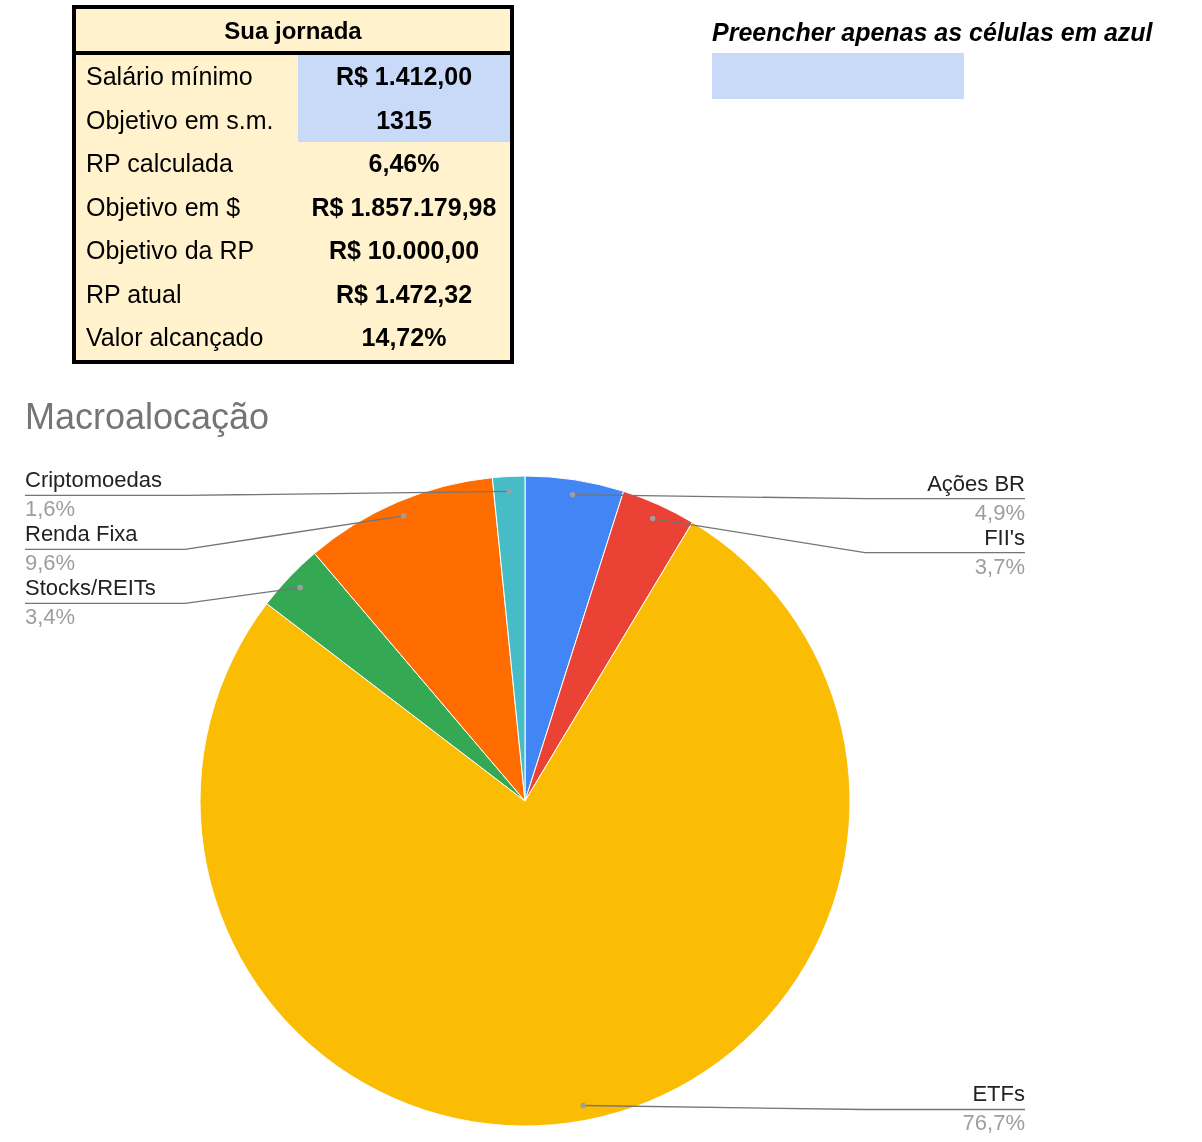 The image size is (1202, 1142). What do you see at coordinates (1004, 537) in the screenshot?
I see `slice-label: FII's` at bounding box center [1004, 537].